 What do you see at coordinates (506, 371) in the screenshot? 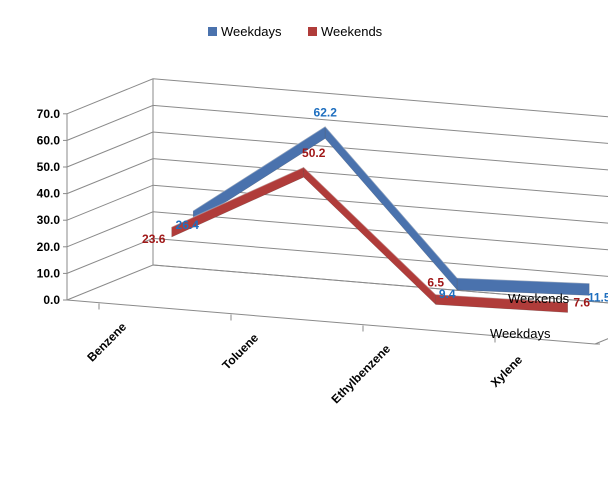
I see `x-tick-label-xylene: Xylene` at bounding box center [506, 371].